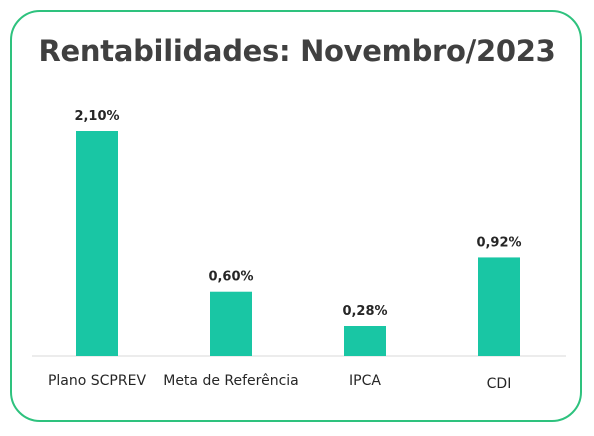 The height and width of the screenshot is (436, 594). Describe the element at coordinates (498, 242) in the screenshot. I see `data-label-3: 0,92%` at that location.